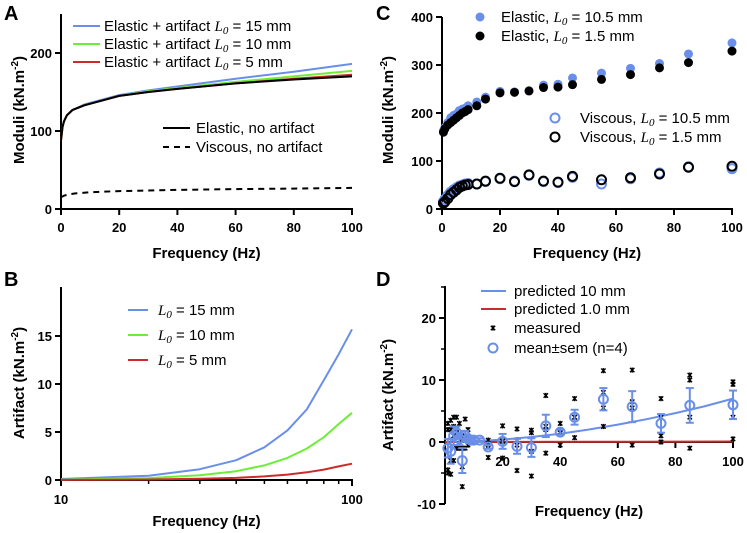  I want to click on legend-label: Viscous, L0 = 1.5 mm, so click(651, 138).